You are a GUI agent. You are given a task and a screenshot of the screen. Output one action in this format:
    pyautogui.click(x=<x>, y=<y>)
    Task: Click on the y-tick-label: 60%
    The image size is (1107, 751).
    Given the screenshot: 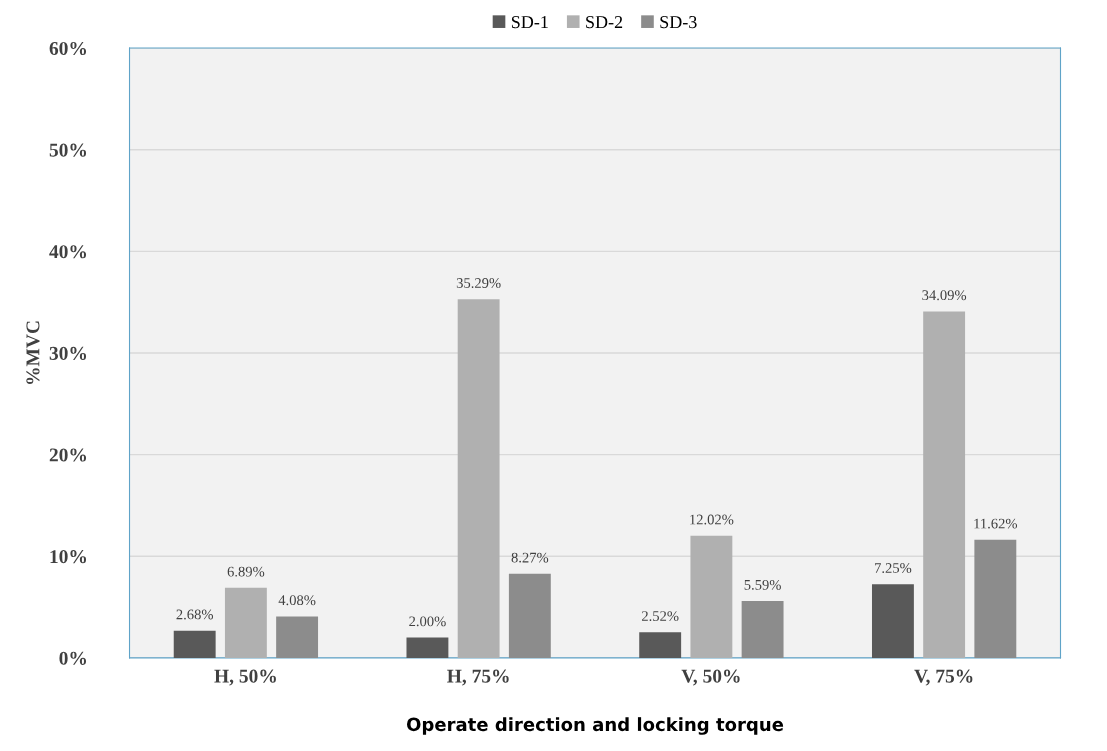 What is the action you would take?
    pyautogui.click(x=68, y=48)
    